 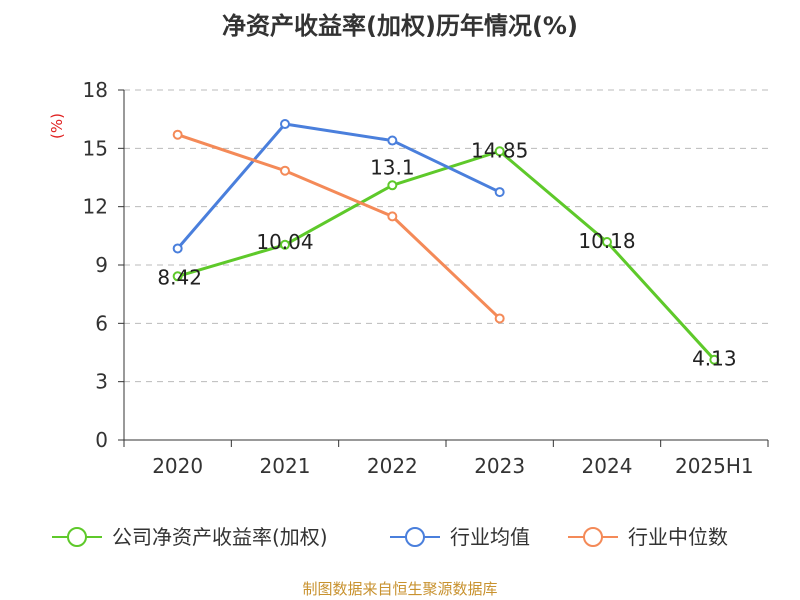 I want to click on x-tick-label: 2022, so click(x=392, y=466).